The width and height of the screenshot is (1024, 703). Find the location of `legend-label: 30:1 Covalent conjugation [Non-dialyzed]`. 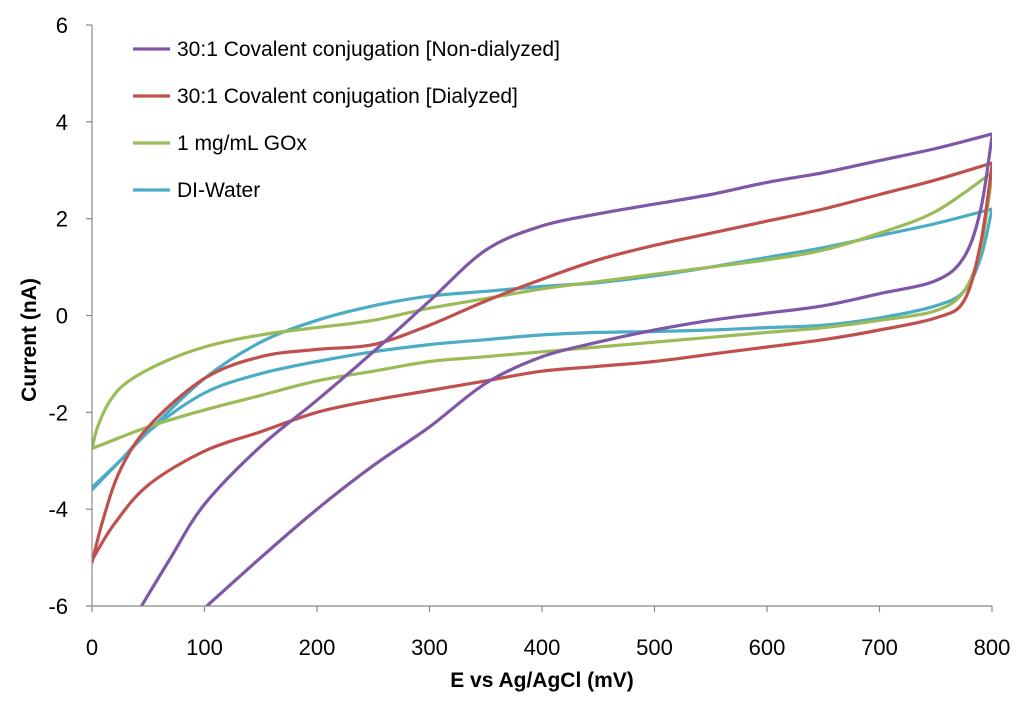

legend-label: 30:1 Covalent conjugation [Non-dialyzed] is located at coordinates (368, 49).